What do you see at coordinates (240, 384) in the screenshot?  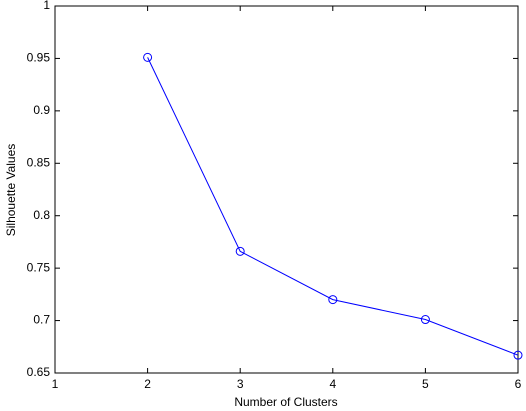 I see `x-tick-label: 3` at bounding box center [240, 384].